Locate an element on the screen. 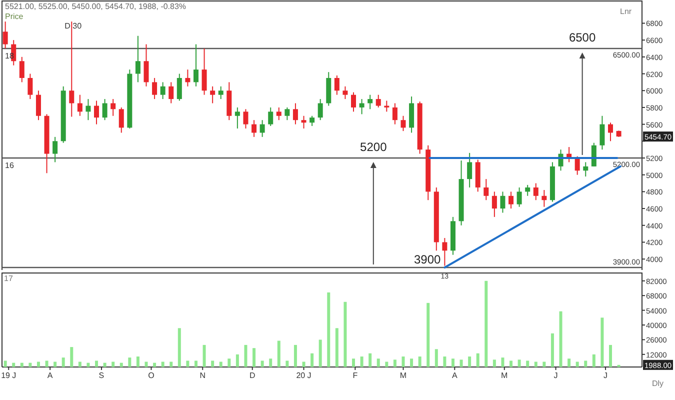  x-tick-label: J is located at coordinates (606, 375).